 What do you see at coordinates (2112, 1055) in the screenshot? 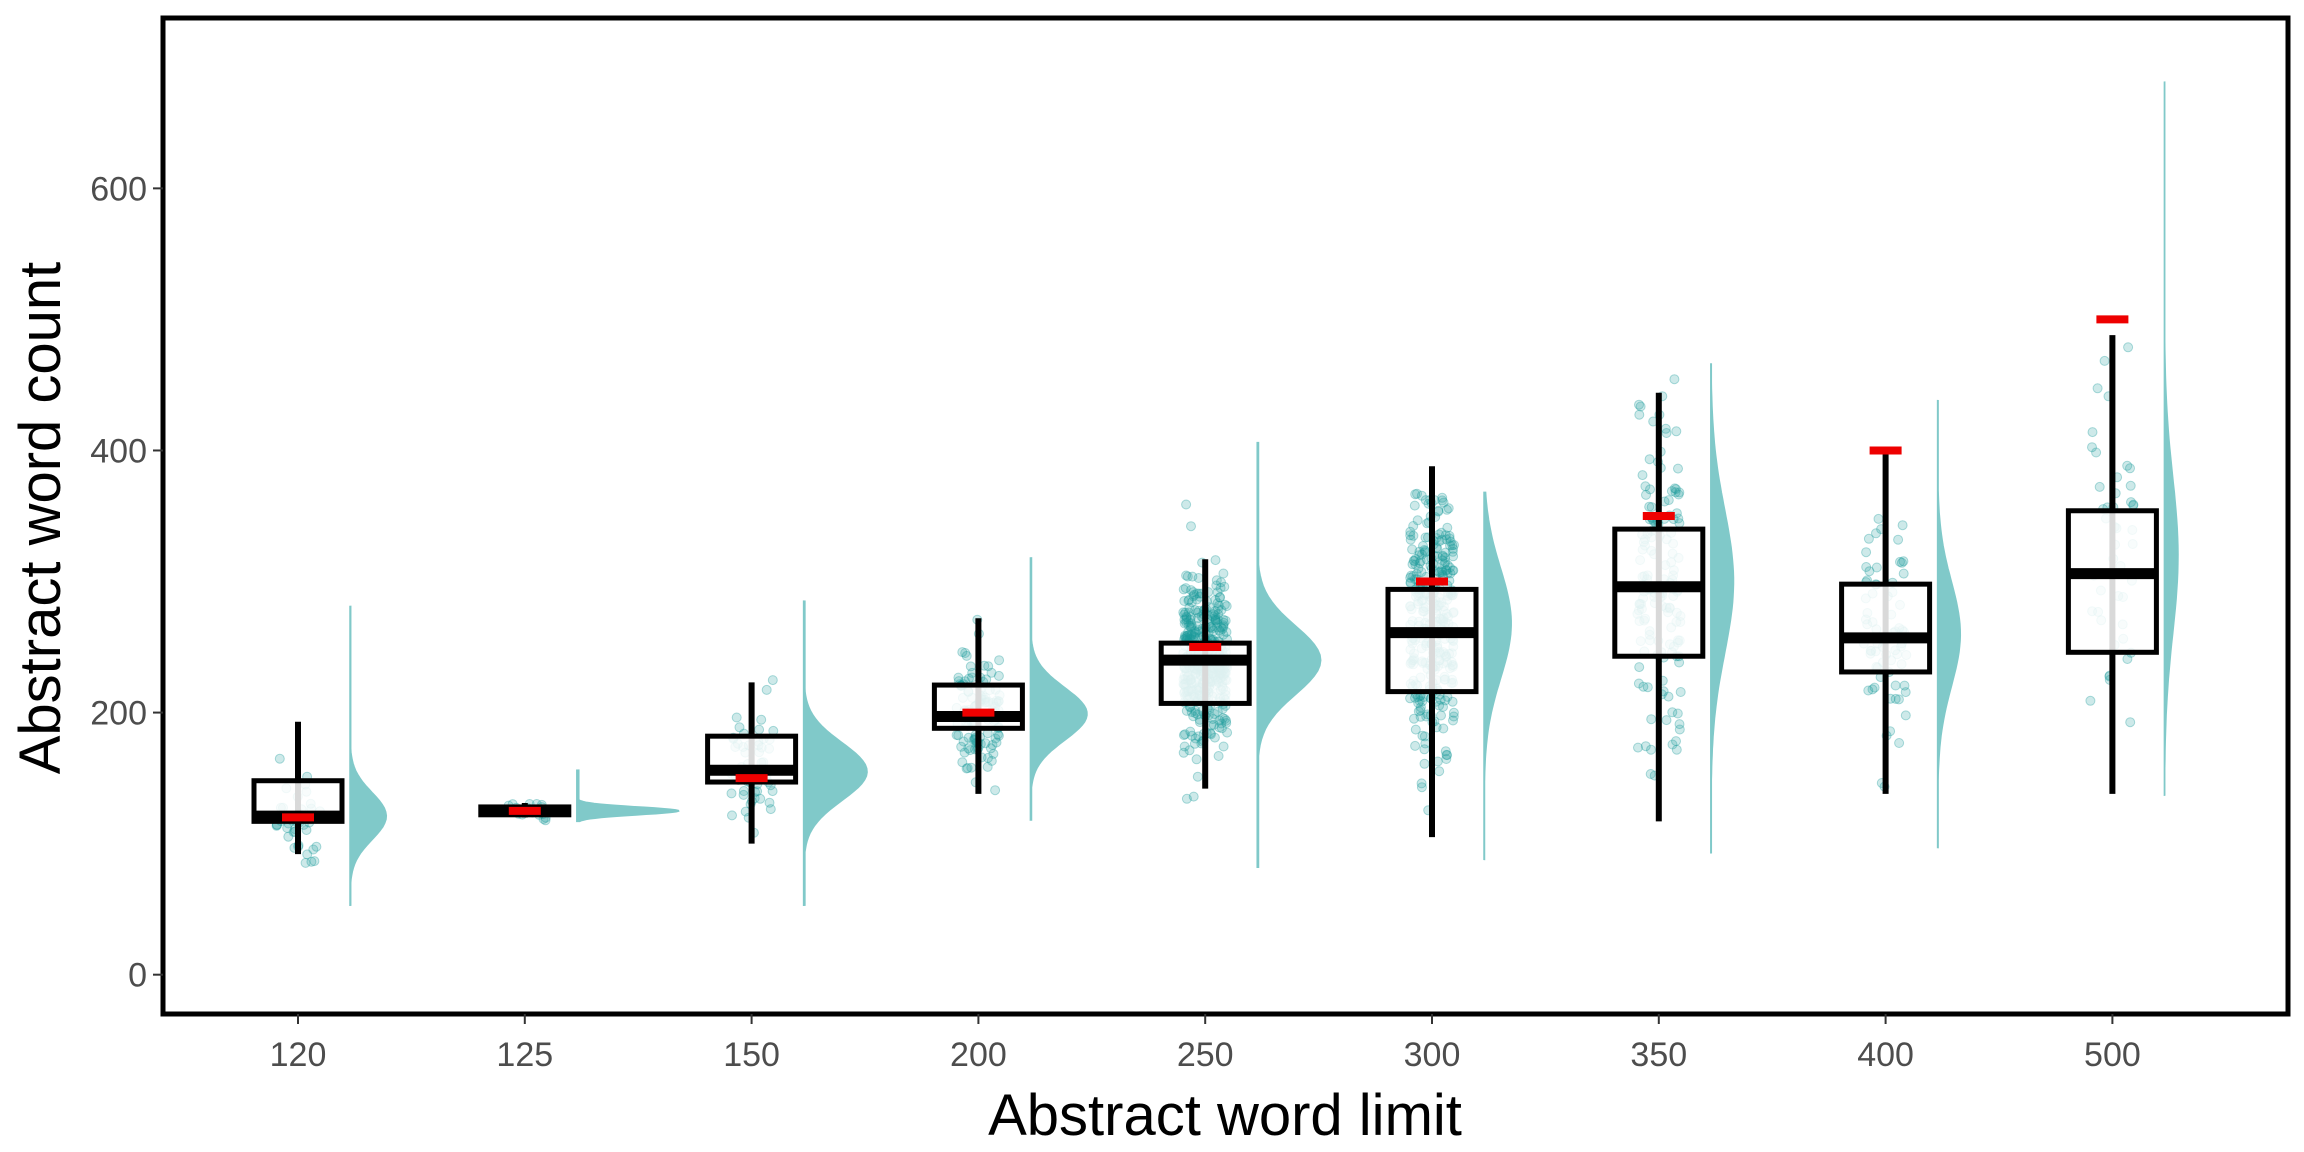
I see `x-tick-label: 500` at bounding box center [2112, 1055].